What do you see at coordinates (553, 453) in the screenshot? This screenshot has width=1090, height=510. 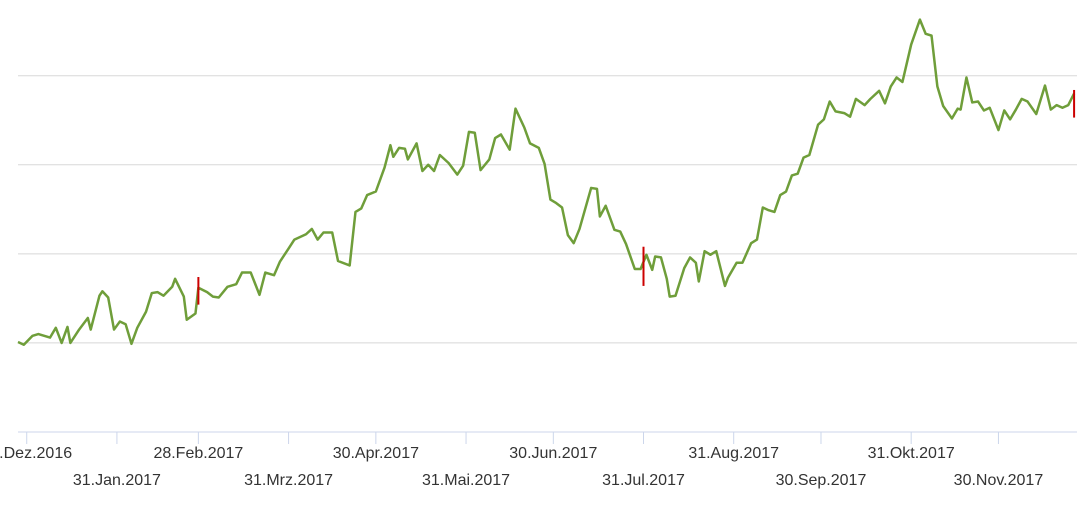 I see `x-tick-label: 30.Jun.2017` at bounding box center [553, 453].